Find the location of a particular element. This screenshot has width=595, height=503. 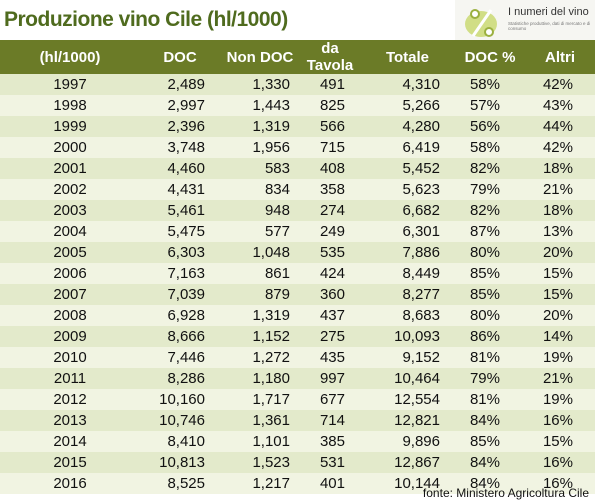

value-cell: 825 is located at coordinates (330, 105).